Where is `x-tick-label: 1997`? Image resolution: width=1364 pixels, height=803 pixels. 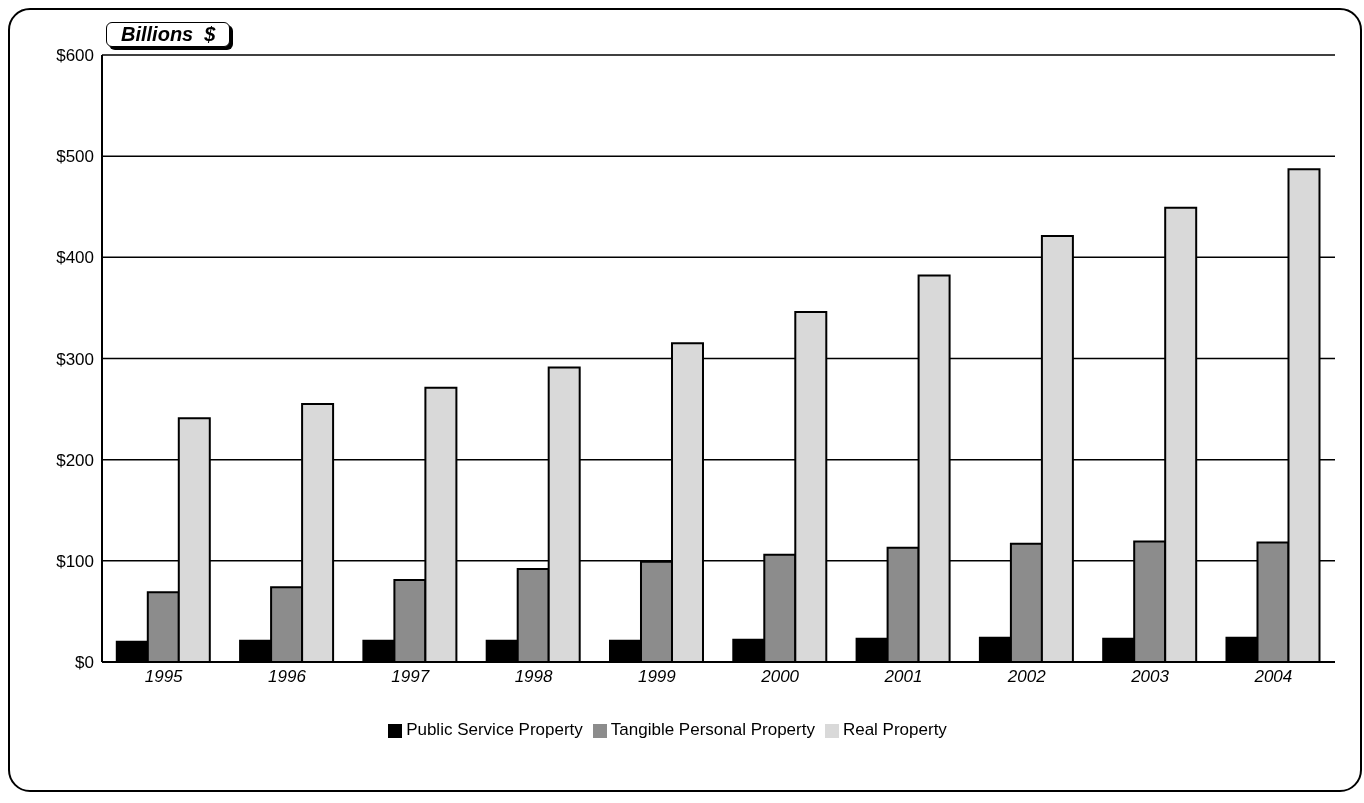 x-tick-label: 1997 is located at coordinates (410, 677).